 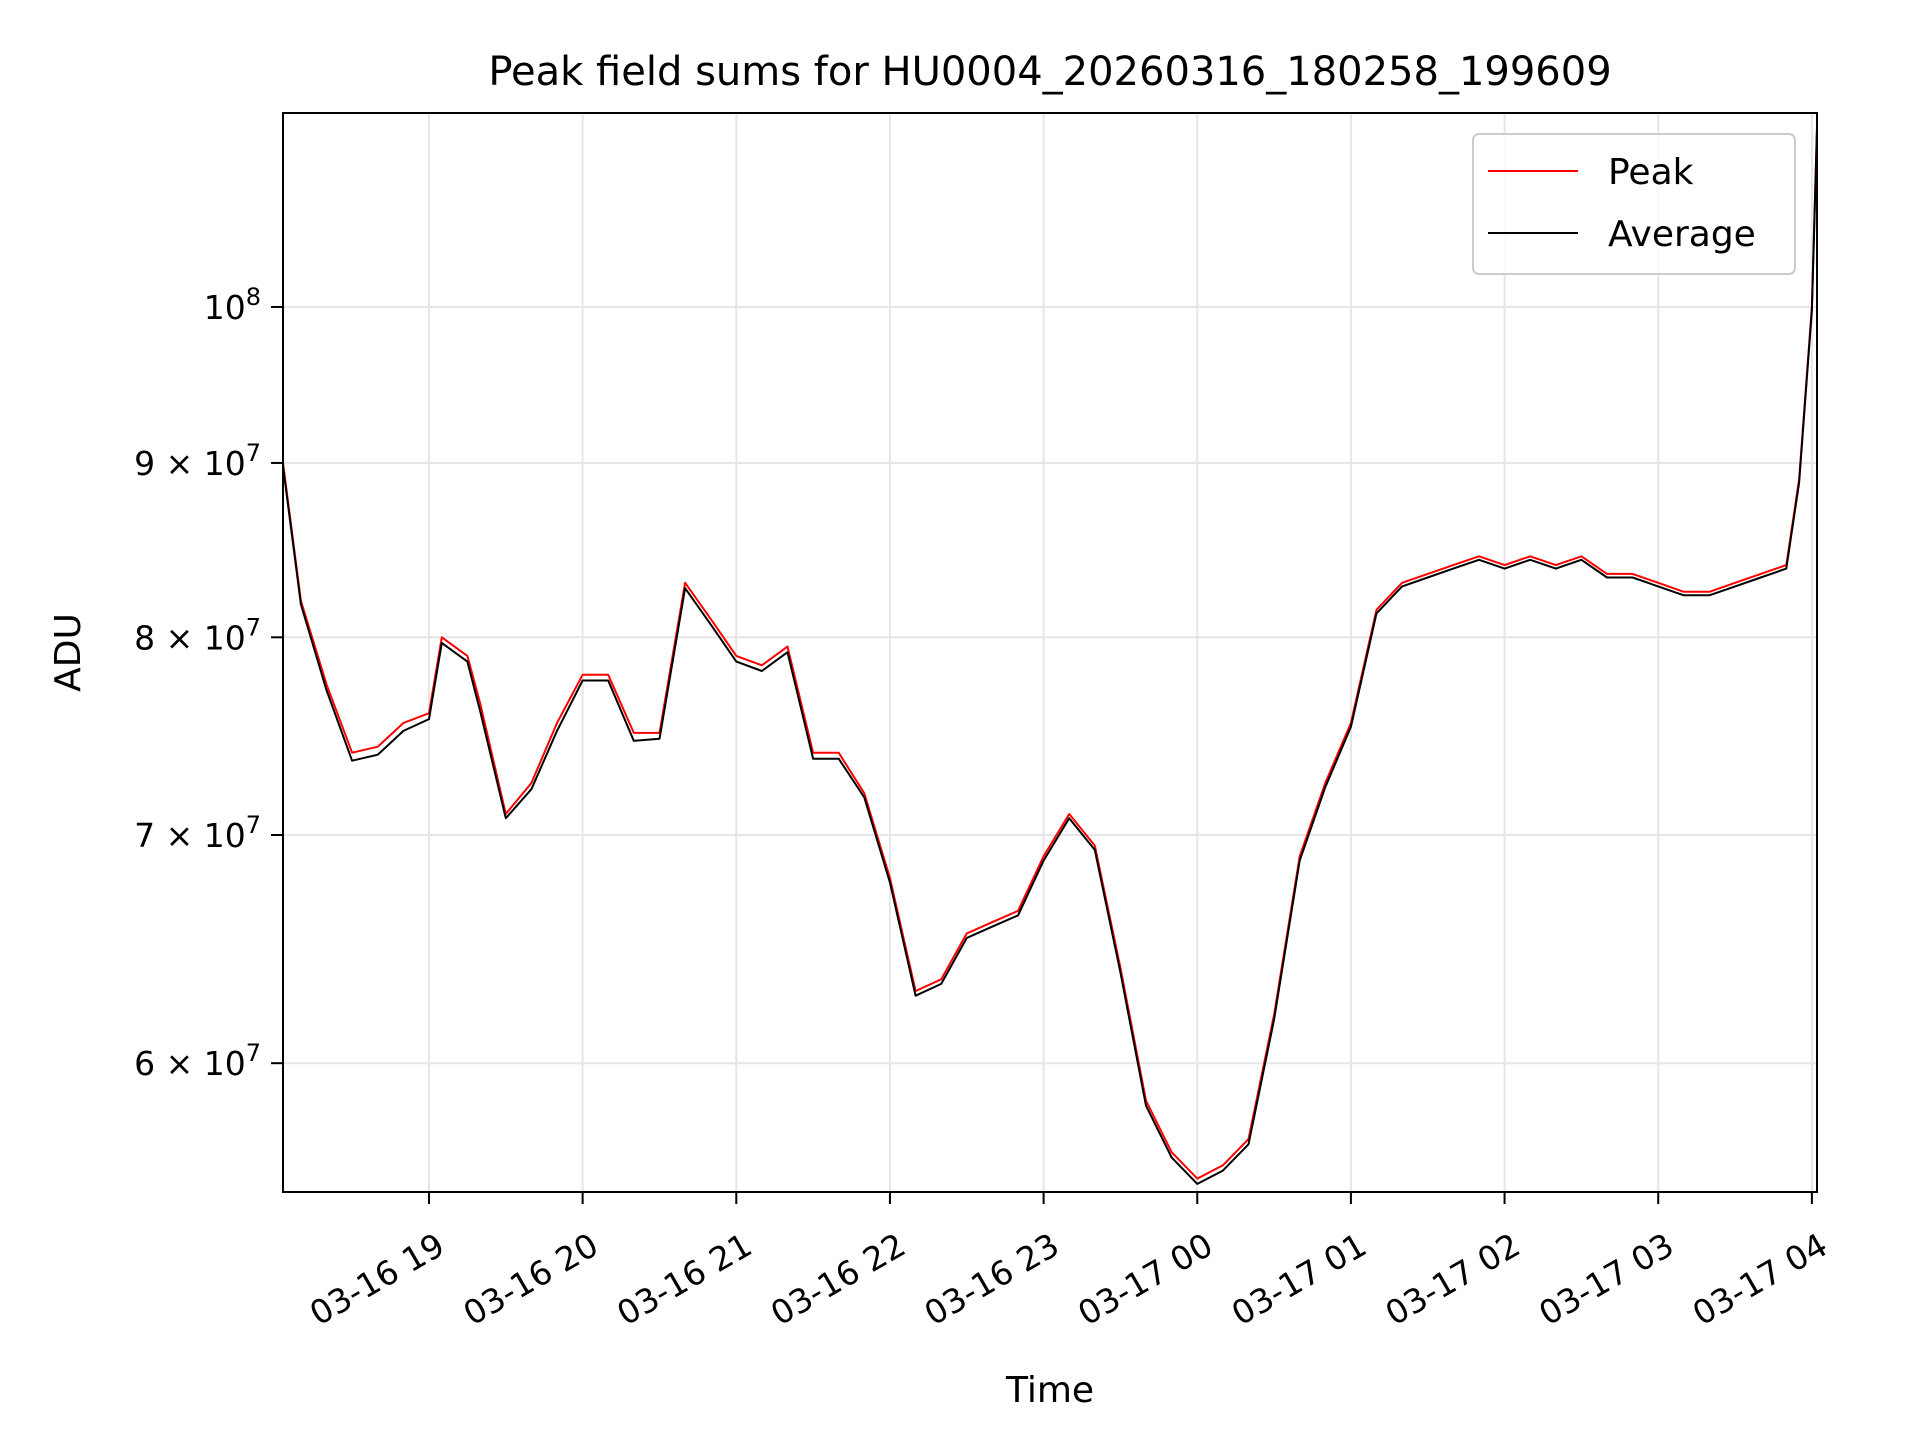 What do you see at coordinates (197, 461) in the screenshot?
I see `y-tick-label: 9 × 107` at bounding box center [197, 461].